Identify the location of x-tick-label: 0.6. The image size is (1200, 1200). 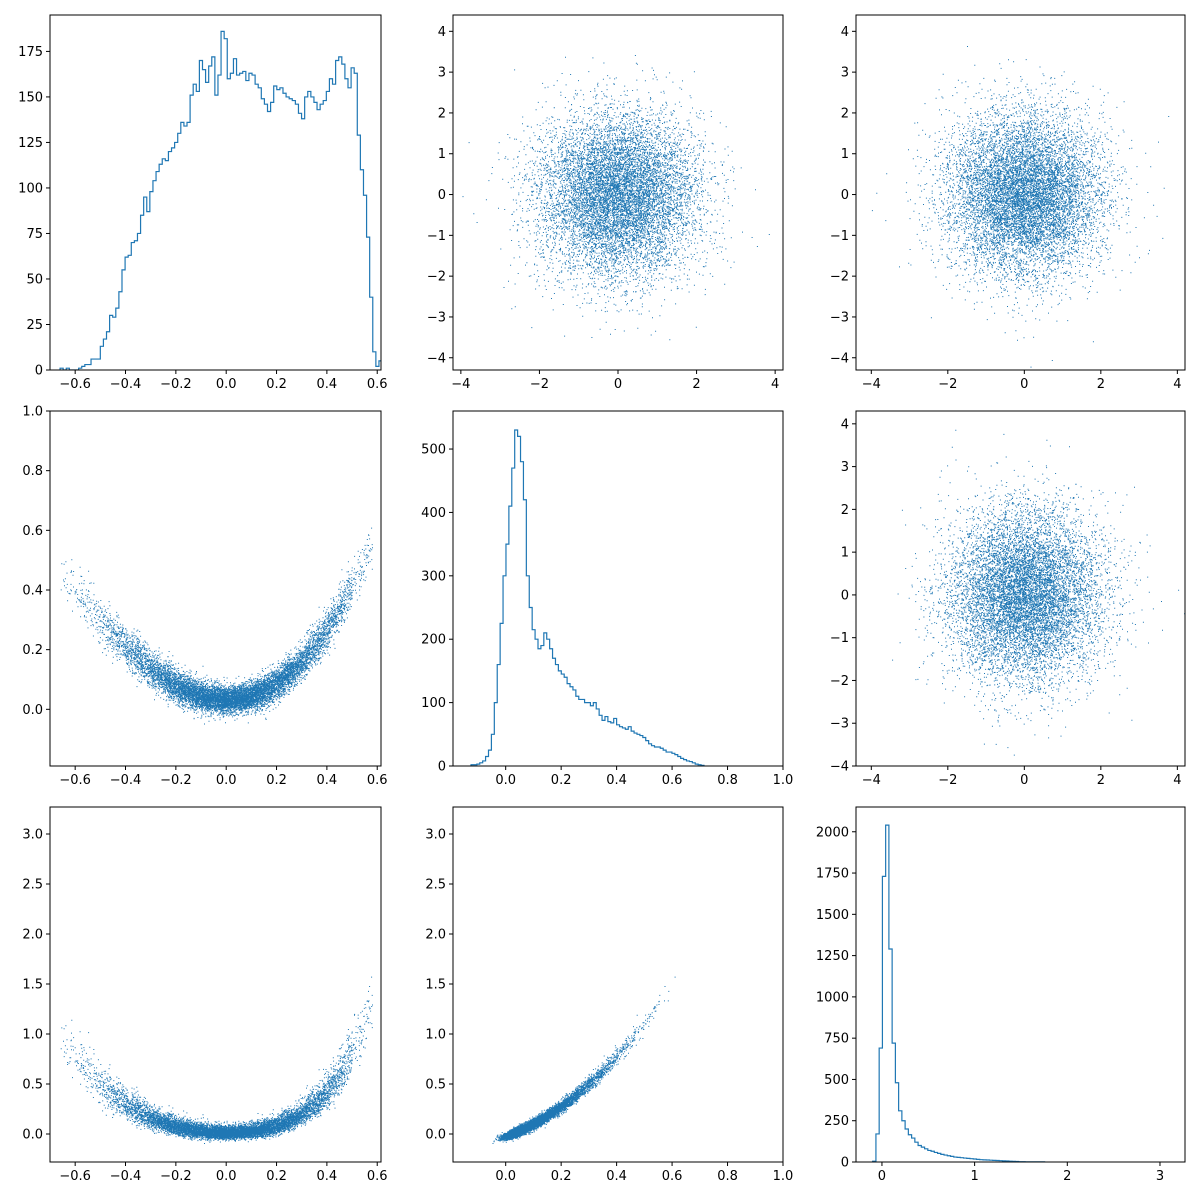
(377, 1176).